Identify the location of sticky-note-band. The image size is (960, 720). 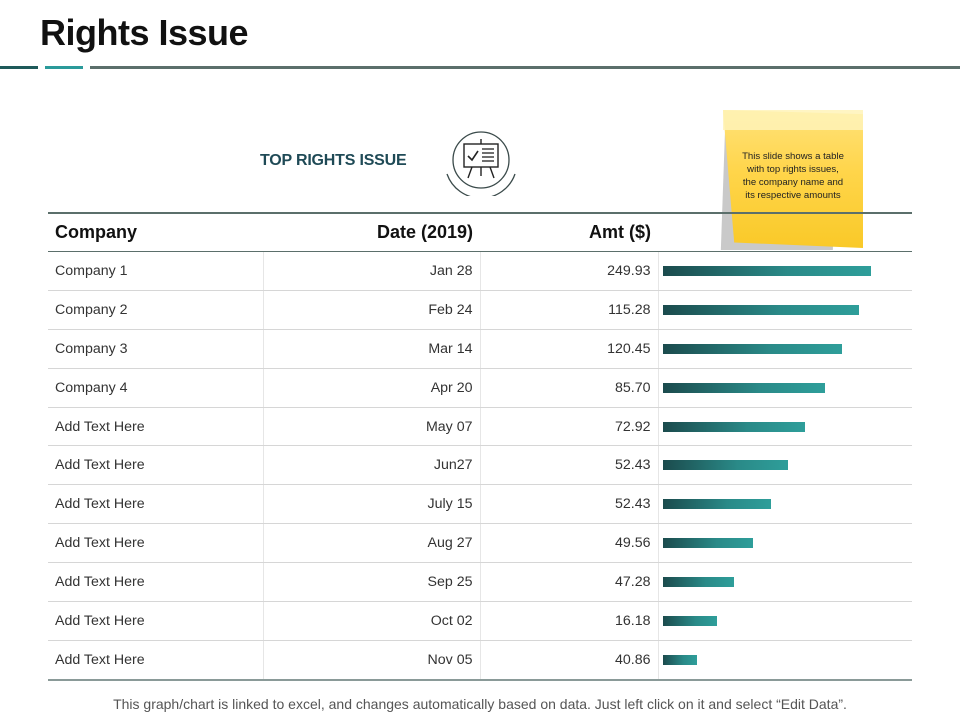
(793, 120).